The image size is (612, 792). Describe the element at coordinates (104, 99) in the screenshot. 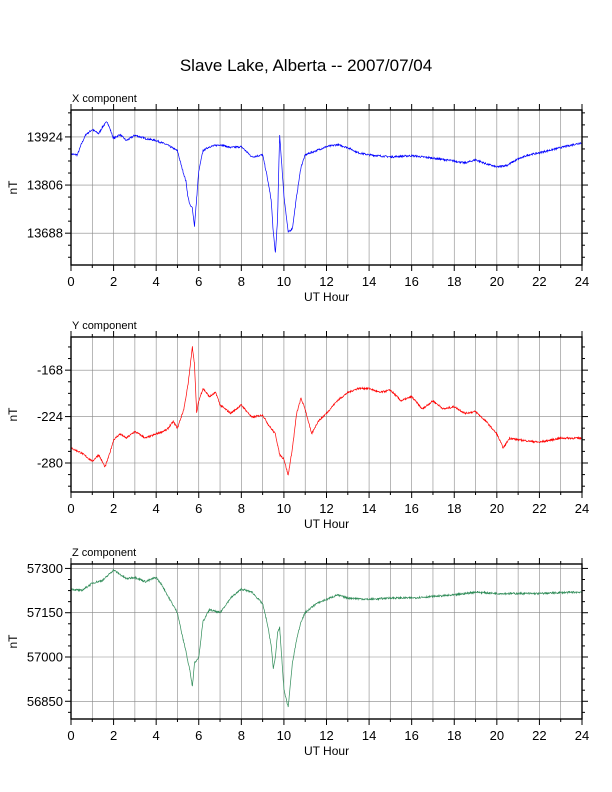

I see `panel-title: X component` at that location.